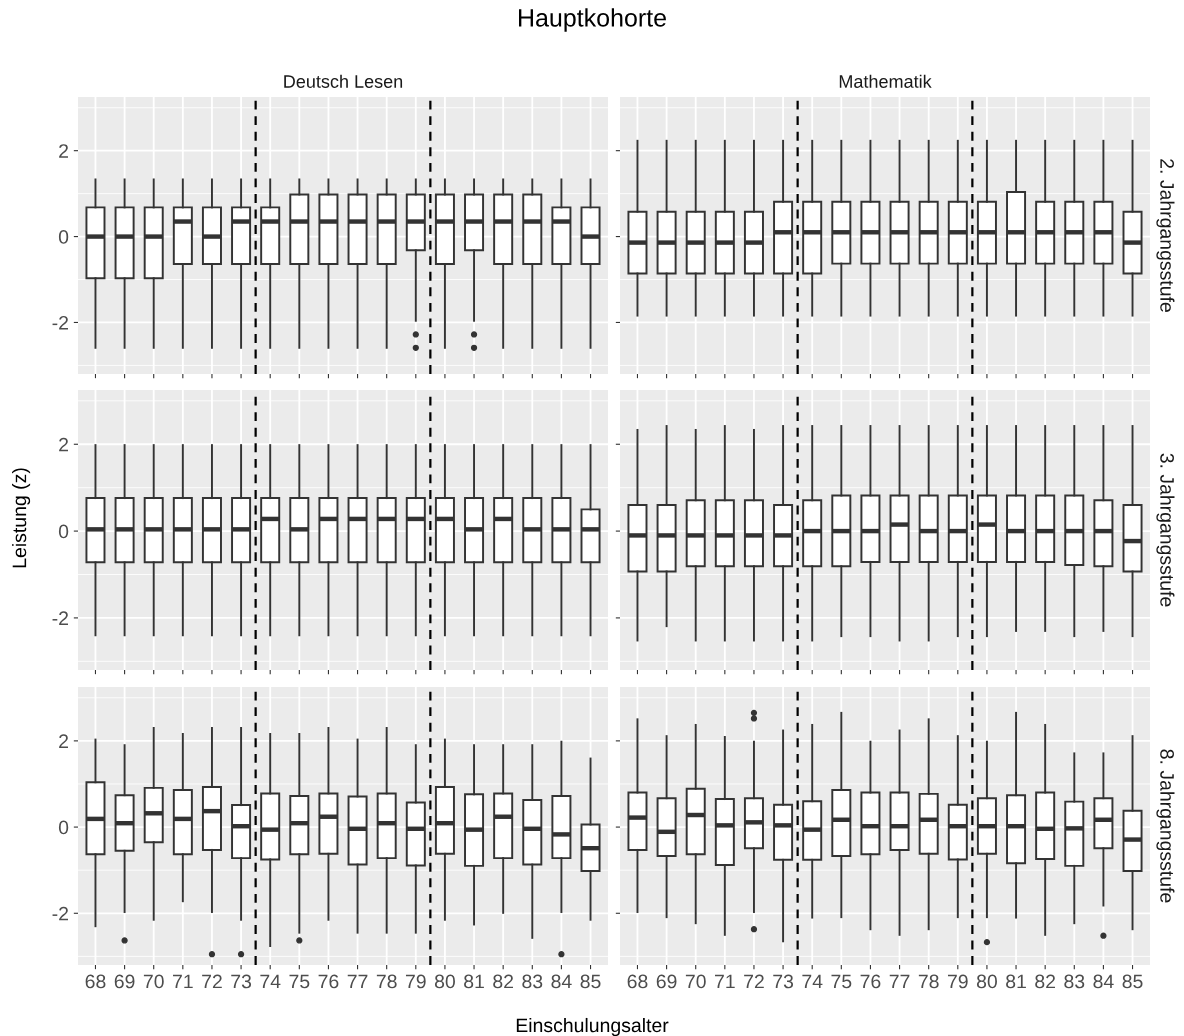 The width and height of the screenshot is (1184, 1036). Describe the element at coordinates (592, 1026) in the screenshot. I see `x-axis-title: Einschulungsalter` at that location.